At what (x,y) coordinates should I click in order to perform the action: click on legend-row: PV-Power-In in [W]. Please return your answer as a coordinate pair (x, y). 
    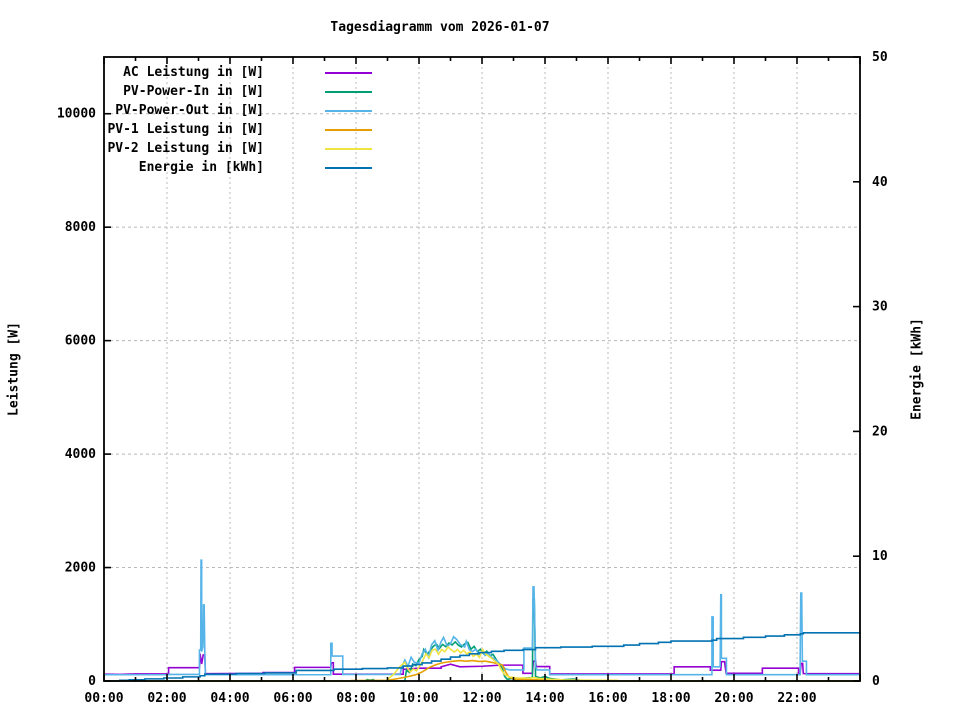
    Looking at the image, I should click on (238, 91).